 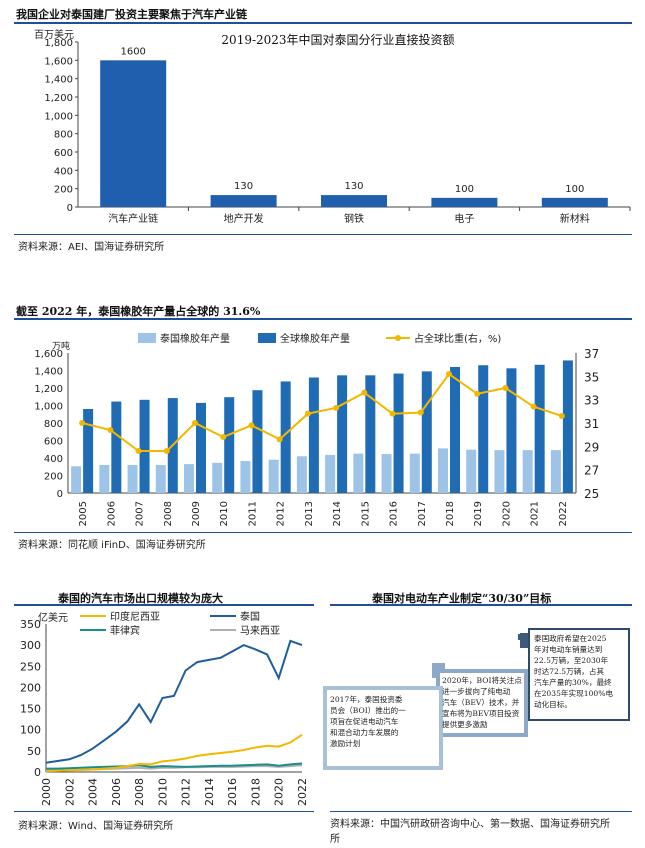 What do you see at coordinates (323, 23) in the screenshot?
I see `section1-rule` at bounding box center [323, 23].